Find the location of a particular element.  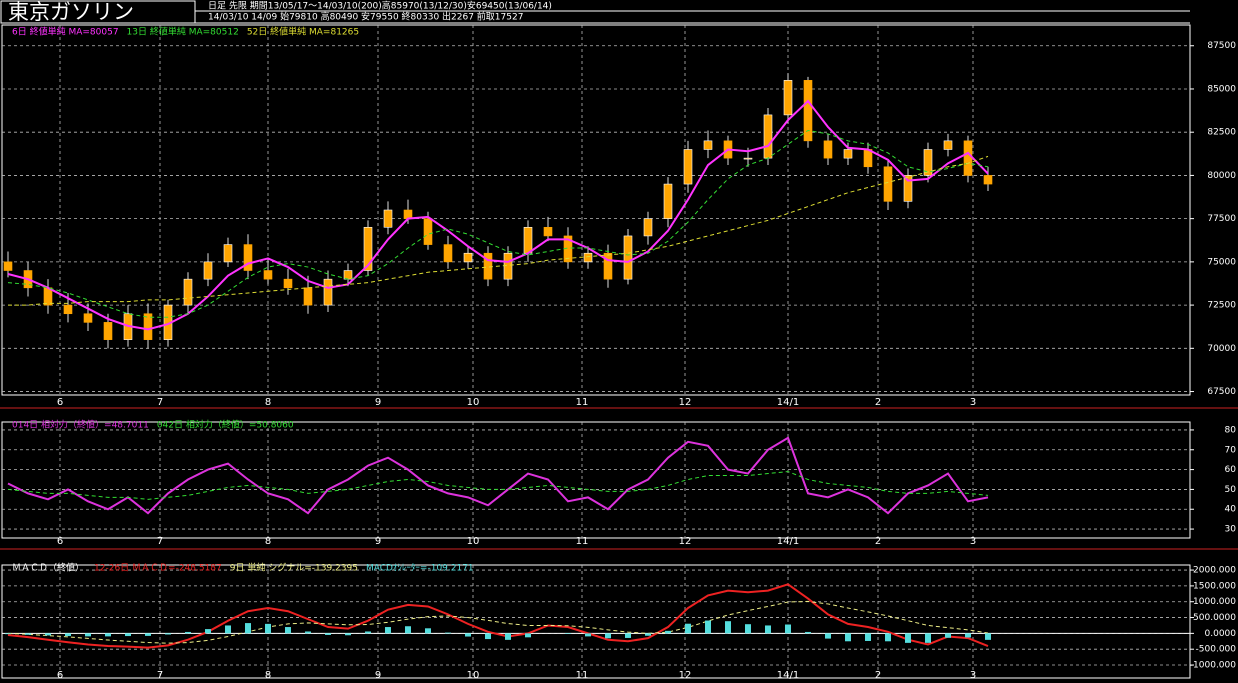

y-tick-label: 50 is located at coordinates (1231, 490).